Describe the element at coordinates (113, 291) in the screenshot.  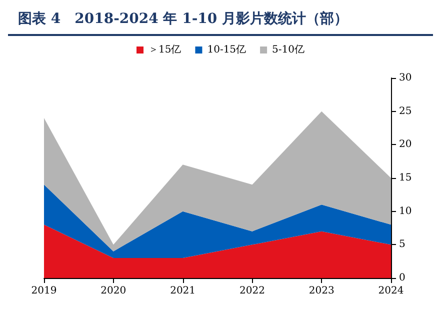
I see `x-tick-label: 2020` at that location.